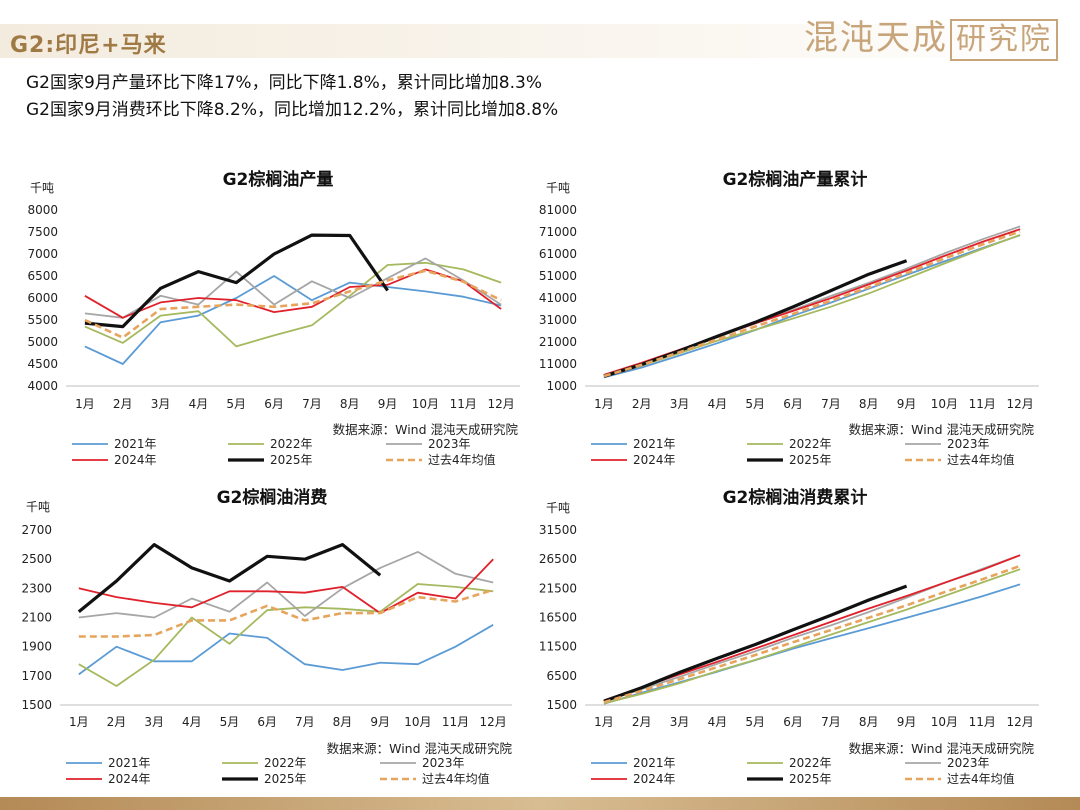 The width and height of the screenshot is (1080, 810). Describe the element at coordinates (561, 386) in the screenshot. I see `y-tick-label: 1000` at that location.